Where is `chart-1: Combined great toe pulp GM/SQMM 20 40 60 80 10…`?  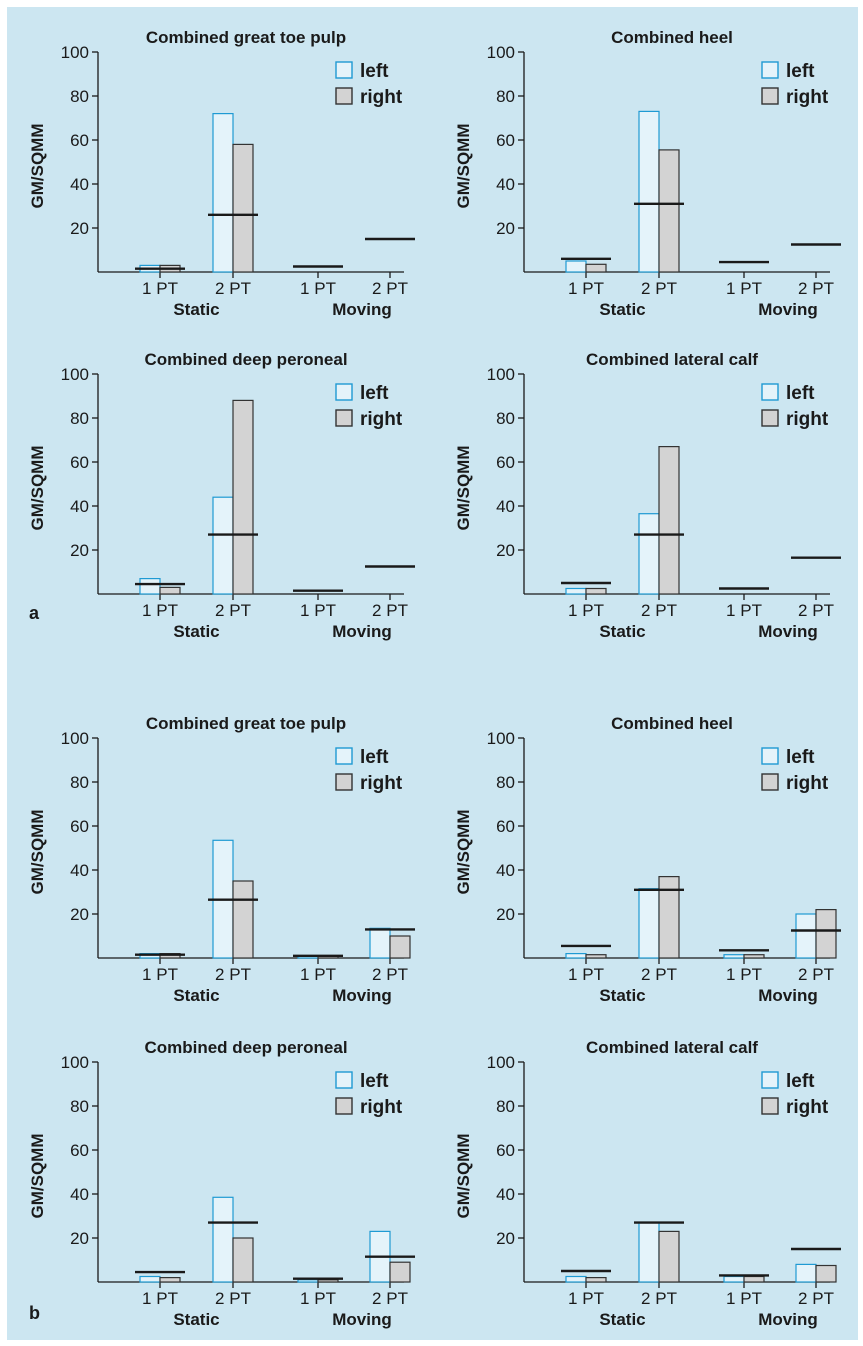
chart-1: Combined great toe pulp GM/SQMM 20 40 60 80 10… is located at coordinates (221, 173).